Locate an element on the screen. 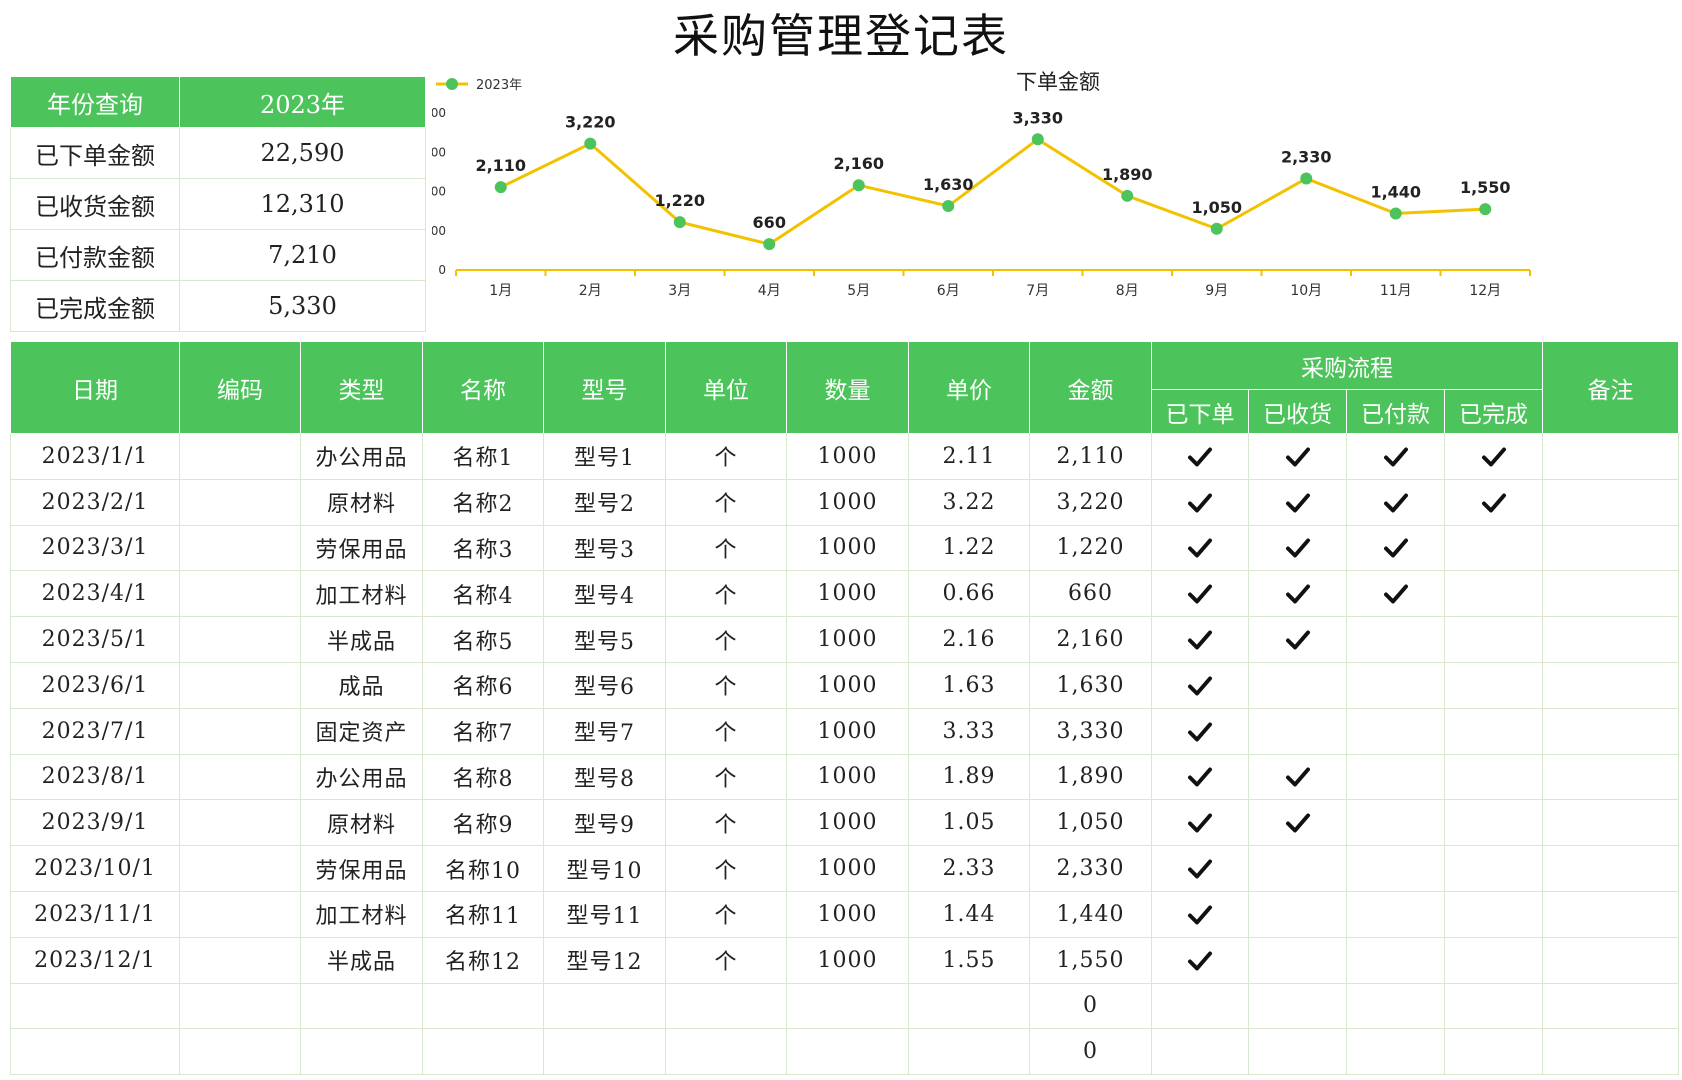 The width and height of the screenshot is (1682, 1080). table-row: 2023/2/1 原材料 名称2 型号2 个 1000 3.22 3,220 is located at coordinates (844, 502).